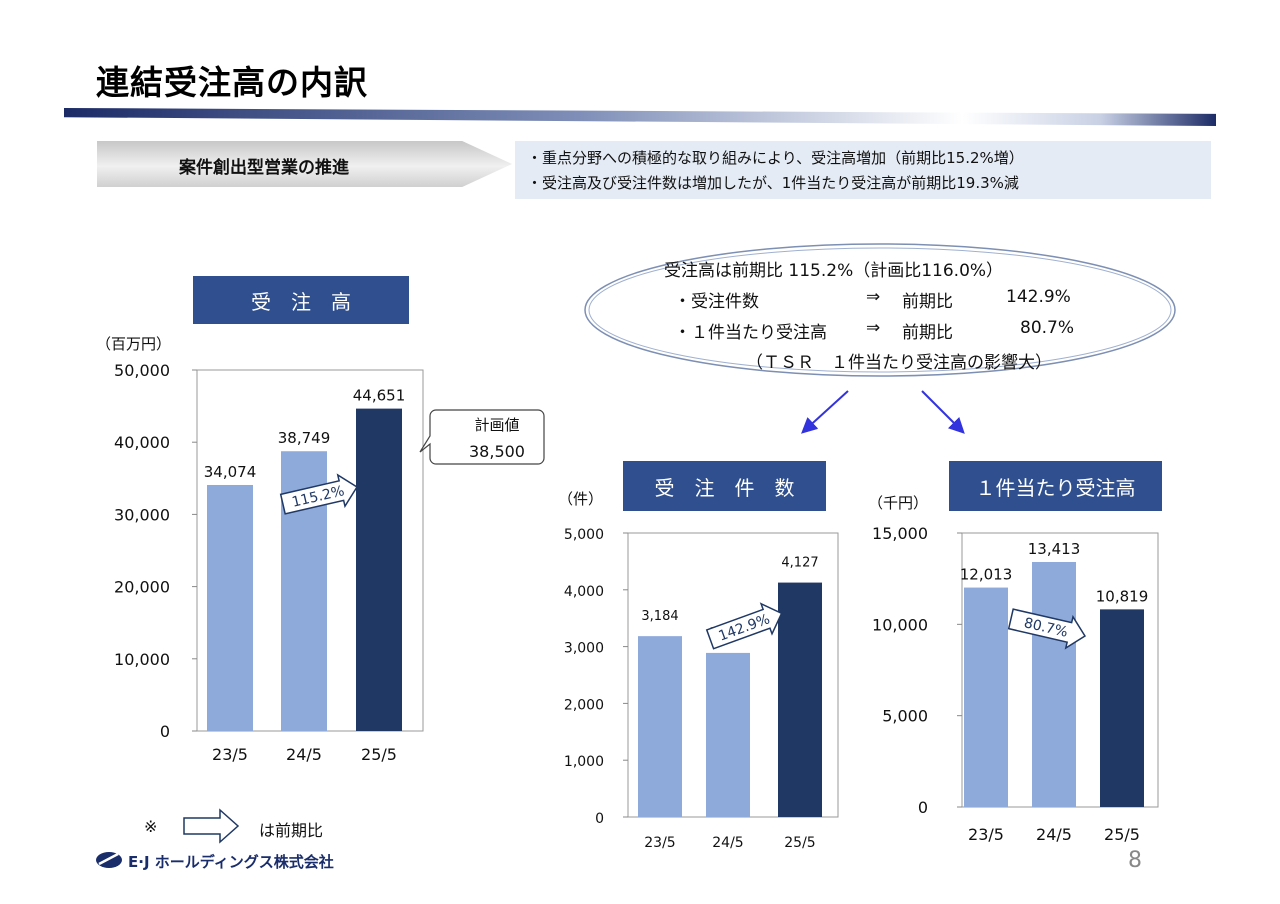 The height and width of the screenshot is (904, 1280). What do you see at coordinates (264, 168) in the screenshot?
I see `section-tag-label: 案件創出型営業の推進` at bounding box center [264, 168].